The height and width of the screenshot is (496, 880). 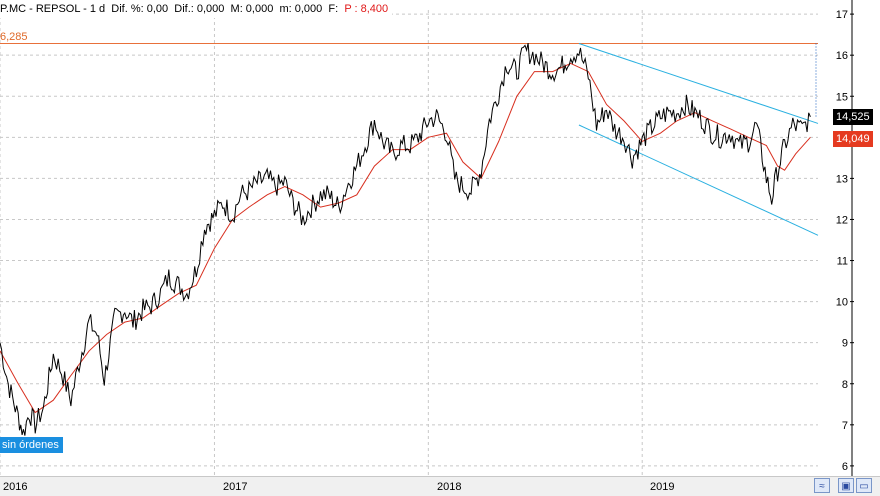 What do you see at coordinates (662, 487) in the screenshot?
I see `x-tick-label: 2019` at bounding box center [662, 487].